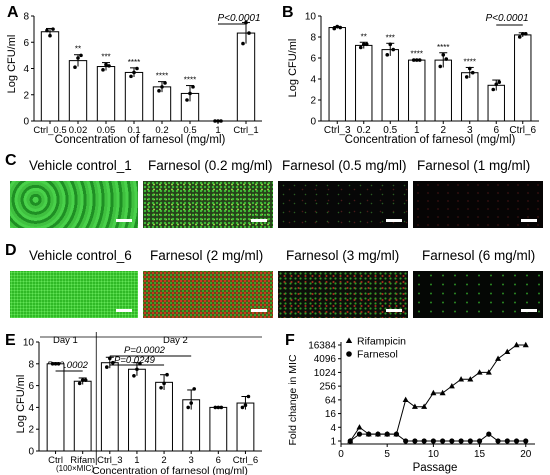  I want to click on y-tick-label: 0, so click(313, 122).